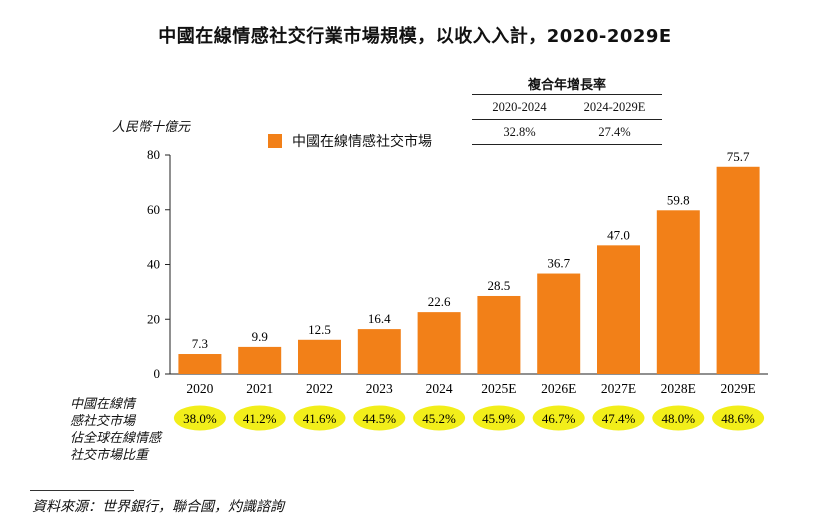 The height and width of the screenshot is (526, 830). What do you see at coordinates (567, 132) in the screenshot?
I see `cagr-value-row: 32.8% 27.4%` at bounding box center [567, 132].